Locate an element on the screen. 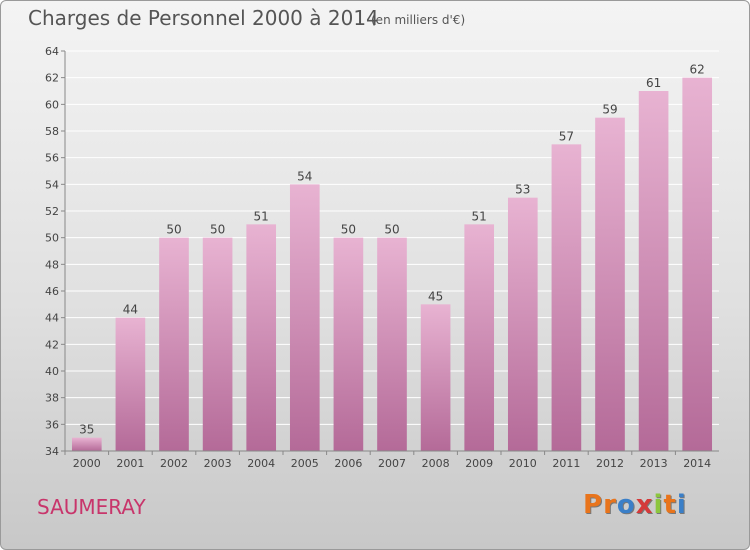  data-label-2006: 50 is located at coordinates (348, 230).